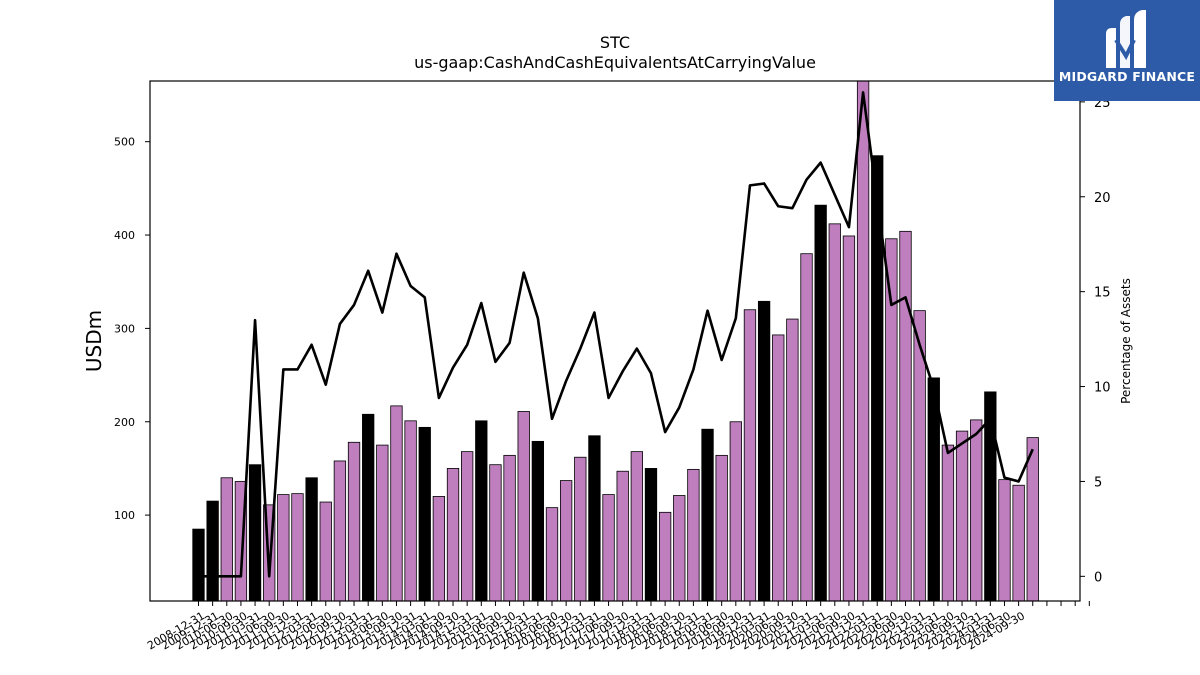 The image size is (1200, 675). What do you see at coordinates (1098, 482) in the screenshot?
I see `y2-tick-label: 5` at bounding box center [1098, 482].